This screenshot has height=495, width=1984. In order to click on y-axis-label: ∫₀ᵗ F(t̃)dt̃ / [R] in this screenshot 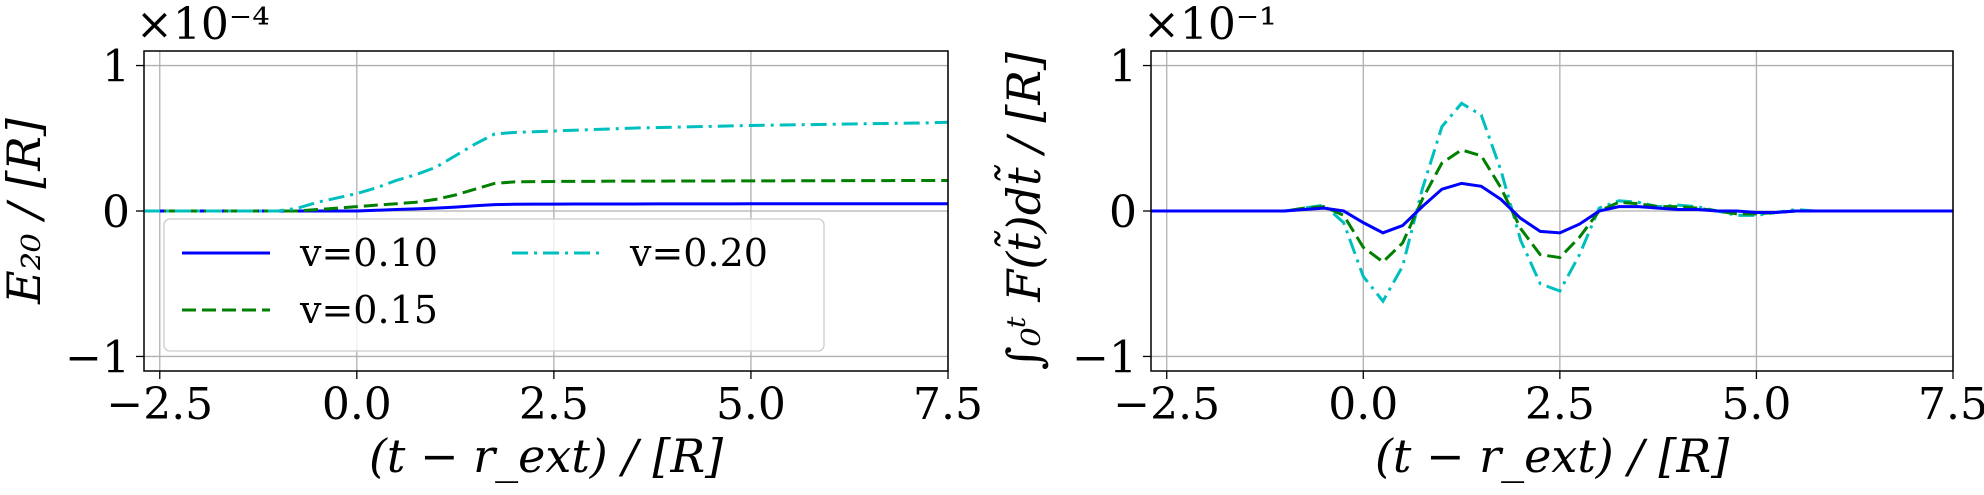, I will do `click(1022, 211)`.